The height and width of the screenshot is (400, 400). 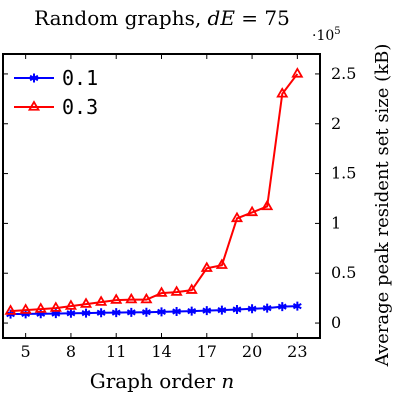 I want to click on y-exponent-label: ·105, so click(x=326, y=35).